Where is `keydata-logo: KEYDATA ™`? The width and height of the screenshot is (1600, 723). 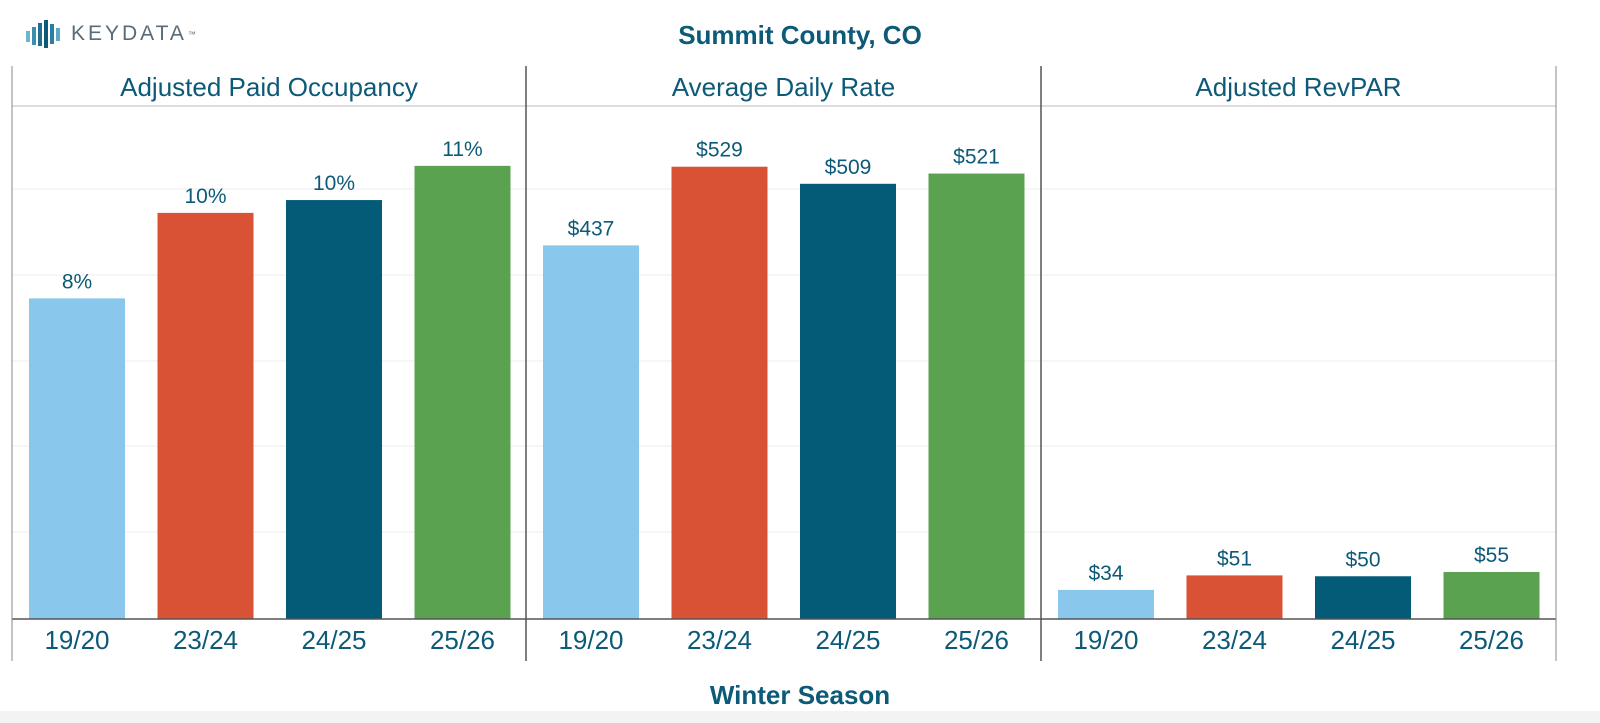
keydata-logo: KEYDATA ™ is located at coordinates (111, 34).